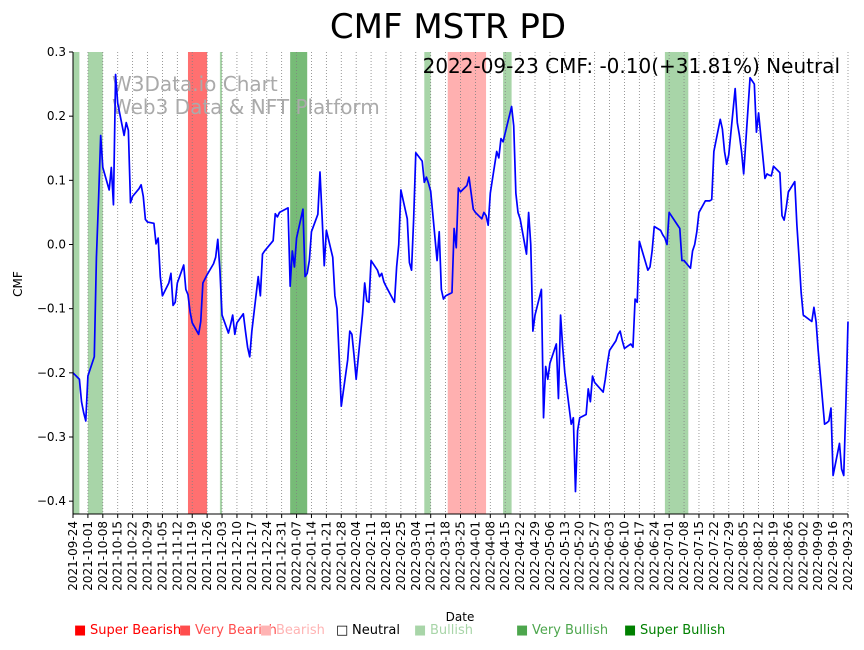 Image resolution: width=864 pixels, height=650 pixels. Describe the element at coordinates (386, 556) in the screenshot. I see `x-tick-label: 2022-02-18` at that location.